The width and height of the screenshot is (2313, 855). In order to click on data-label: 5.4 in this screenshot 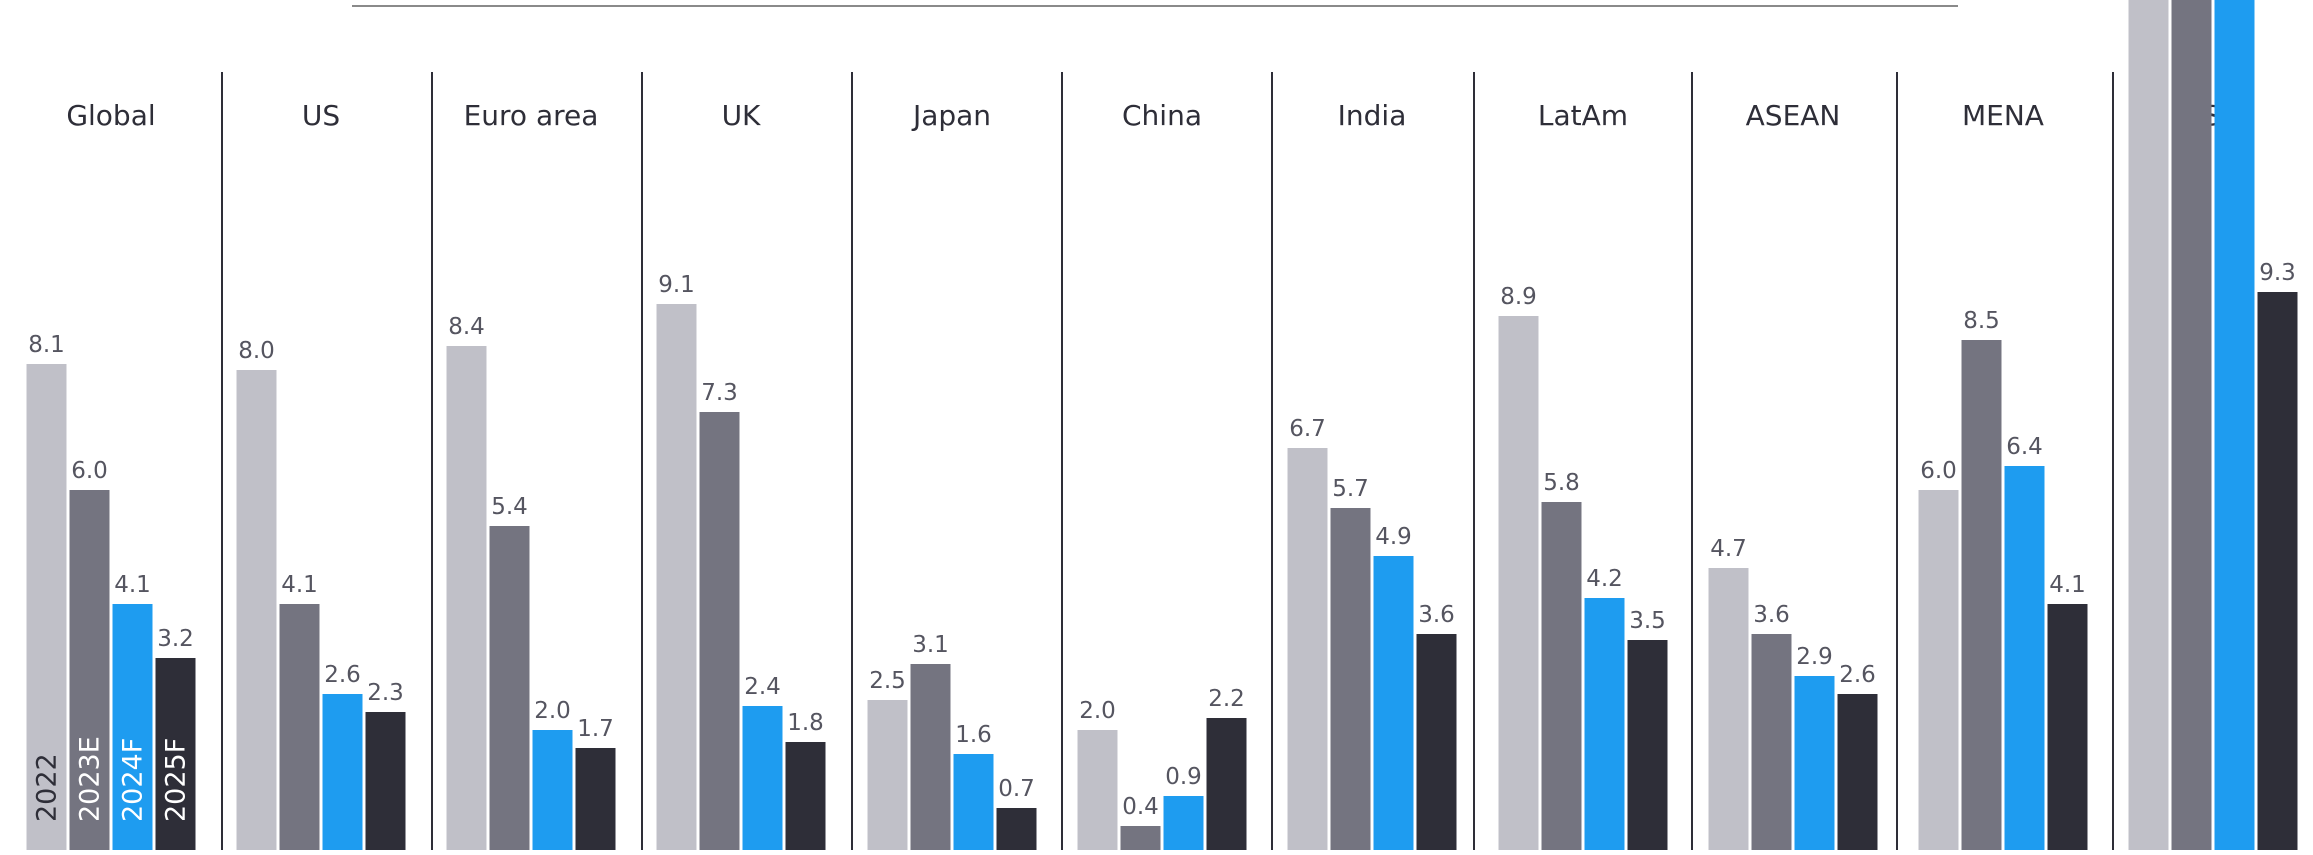, I will do `click(509, 507)`.